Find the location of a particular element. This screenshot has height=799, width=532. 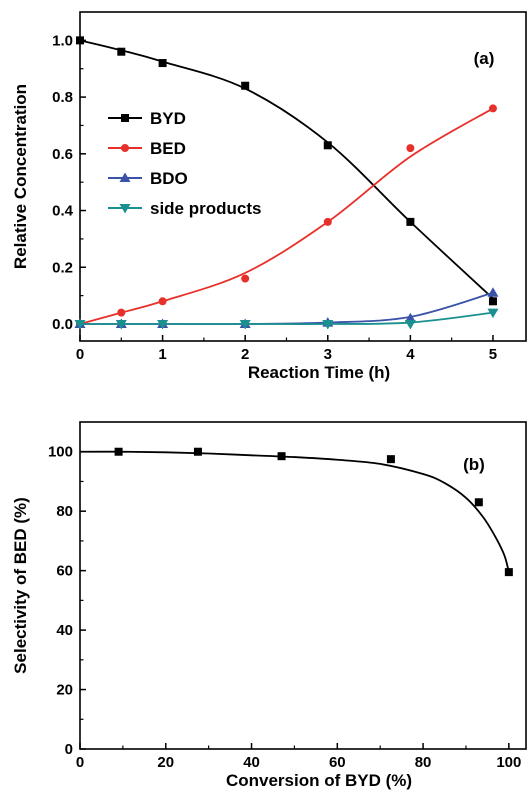

y-tick-label: 0.0 is located at coordinates (62, 324).